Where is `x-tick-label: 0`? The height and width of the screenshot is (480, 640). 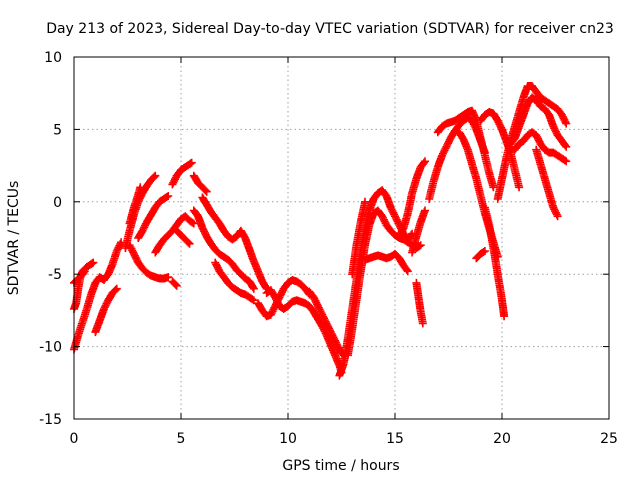 x-tick-label: 0 is located at coordinates (74, 439).